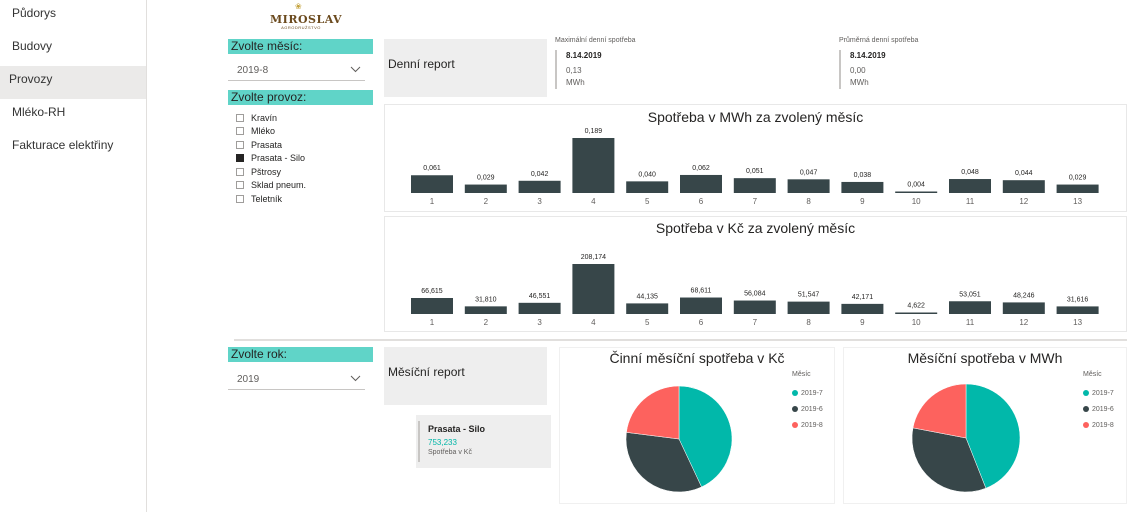  What do you see at coordinates (263, 131) in the screenshot?
I see `provoz-label: Mléko` at bounding box center [263, 131].